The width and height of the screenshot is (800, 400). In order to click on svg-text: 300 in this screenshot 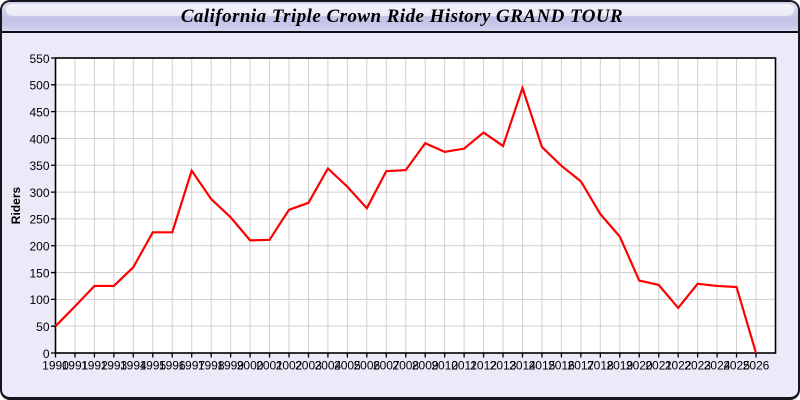, I will do `click(39, 193)`.